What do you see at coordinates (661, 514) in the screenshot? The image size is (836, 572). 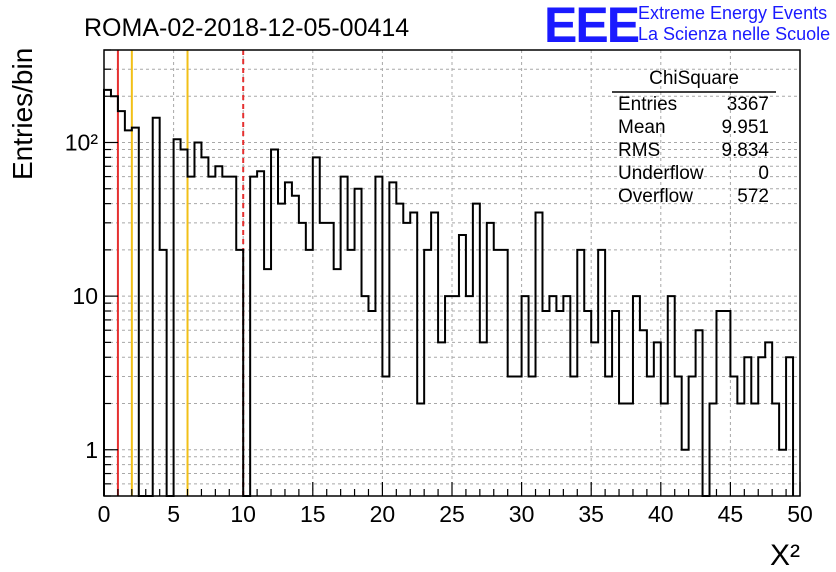 I see `x-tick-label: 40` at bounding box center [661, 514].